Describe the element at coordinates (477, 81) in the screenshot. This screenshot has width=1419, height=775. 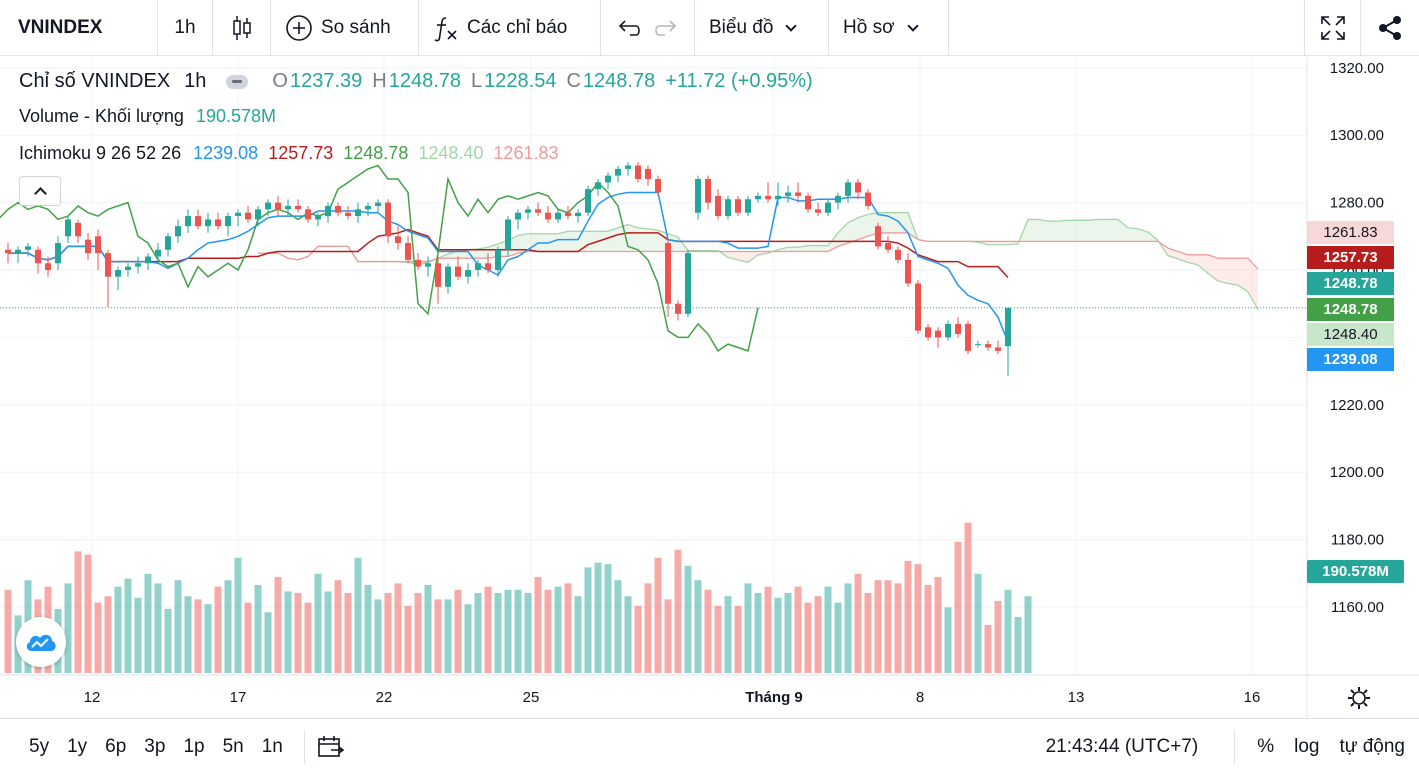
I see `low-label: L` at that location.